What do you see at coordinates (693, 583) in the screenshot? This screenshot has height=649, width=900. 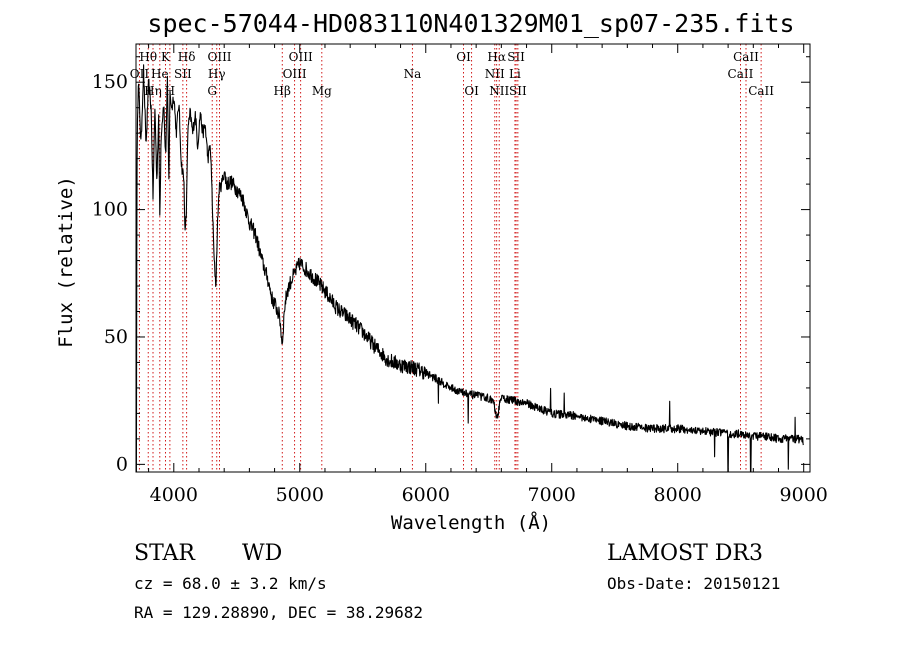 I see `obs-date: Obs-Date: 20150121` at bounding box center [693, 583].